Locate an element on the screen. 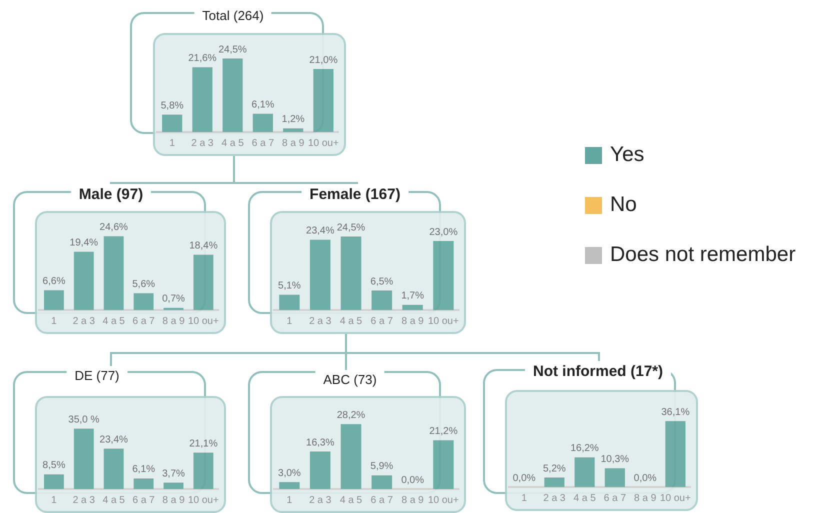  data-label: 23,0% is located at coordinates (443, 232).